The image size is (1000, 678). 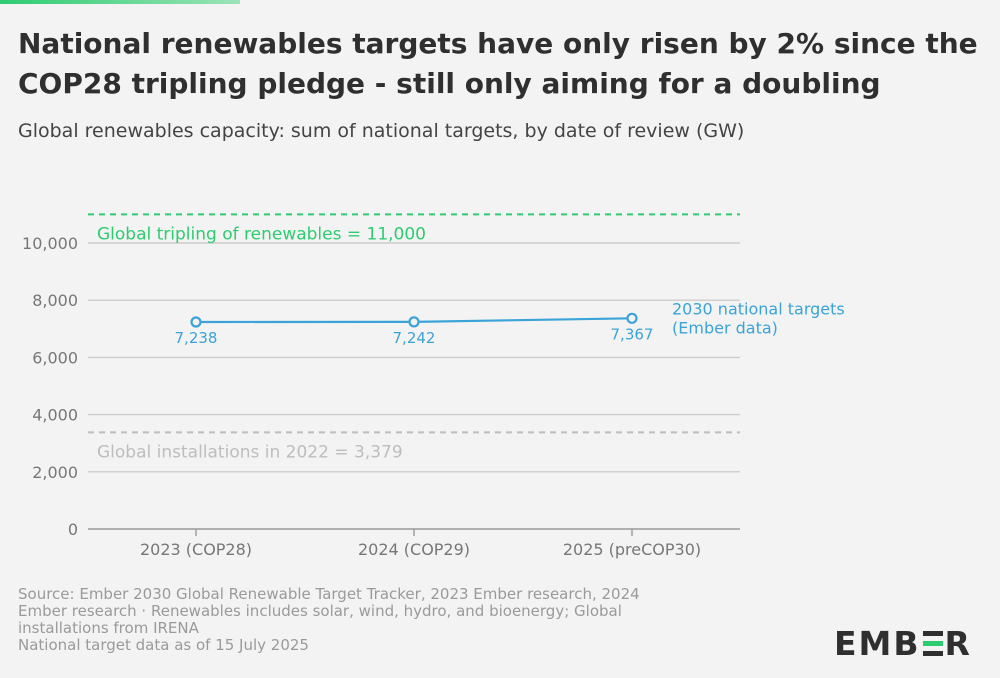 What do you see at coordinates (196, 549) in the screenshot?
I see `x-tick-label: 2023 (COP28)` at bounding box center [196, 549].